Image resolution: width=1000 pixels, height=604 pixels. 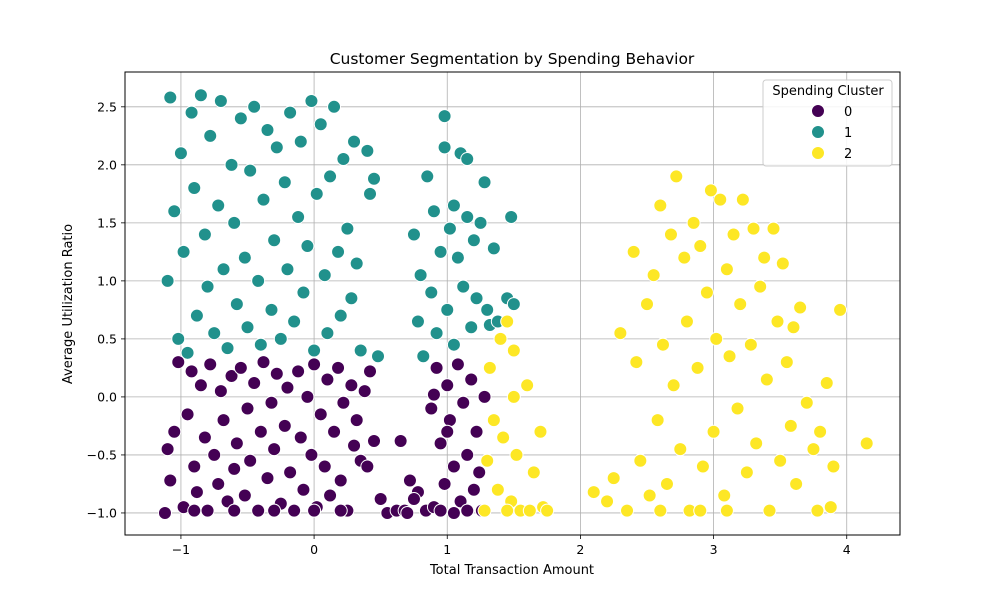 What do you see at coordinates (107, 106) in the screenshot?
I see `y-tick-label: 2.5` at bounding box center [107, 106].